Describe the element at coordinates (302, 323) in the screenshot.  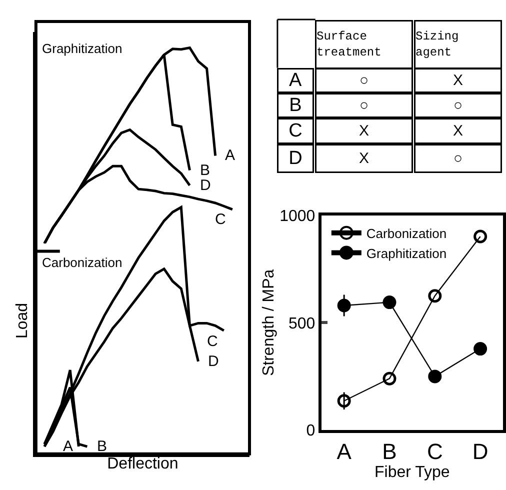
I see `y-tick-label: 500` at that location.